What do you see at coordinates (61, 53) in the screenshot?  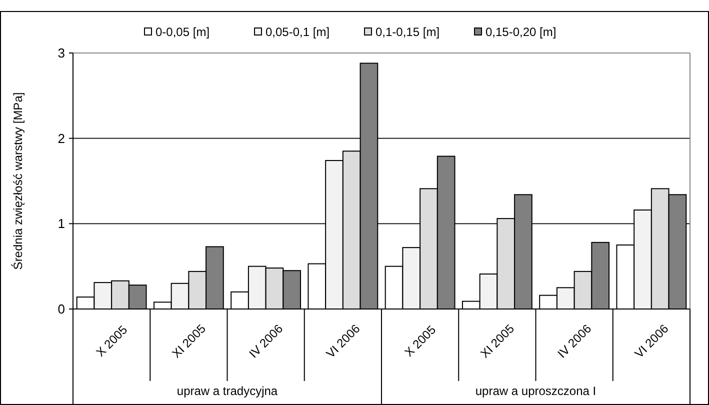 I see `y-tick-label: 3` at bounding box center [61, 53].